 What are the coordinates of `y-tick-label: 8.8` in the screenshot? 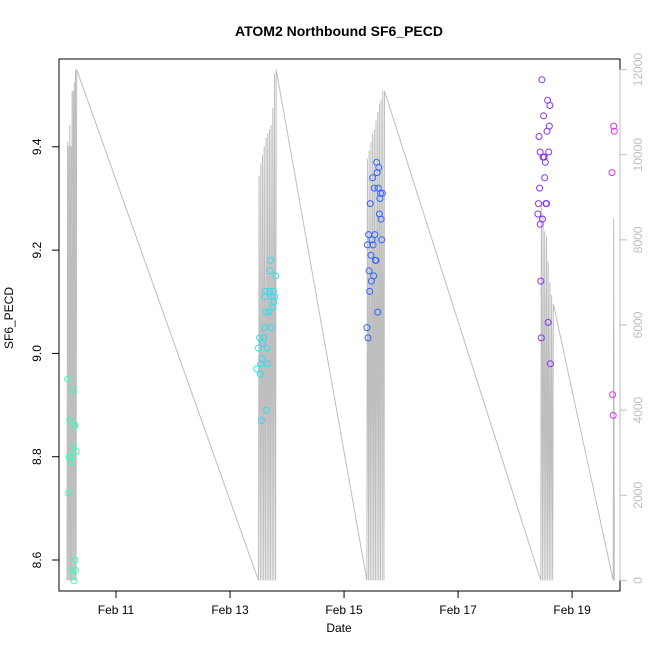 It's located at (37, 456).